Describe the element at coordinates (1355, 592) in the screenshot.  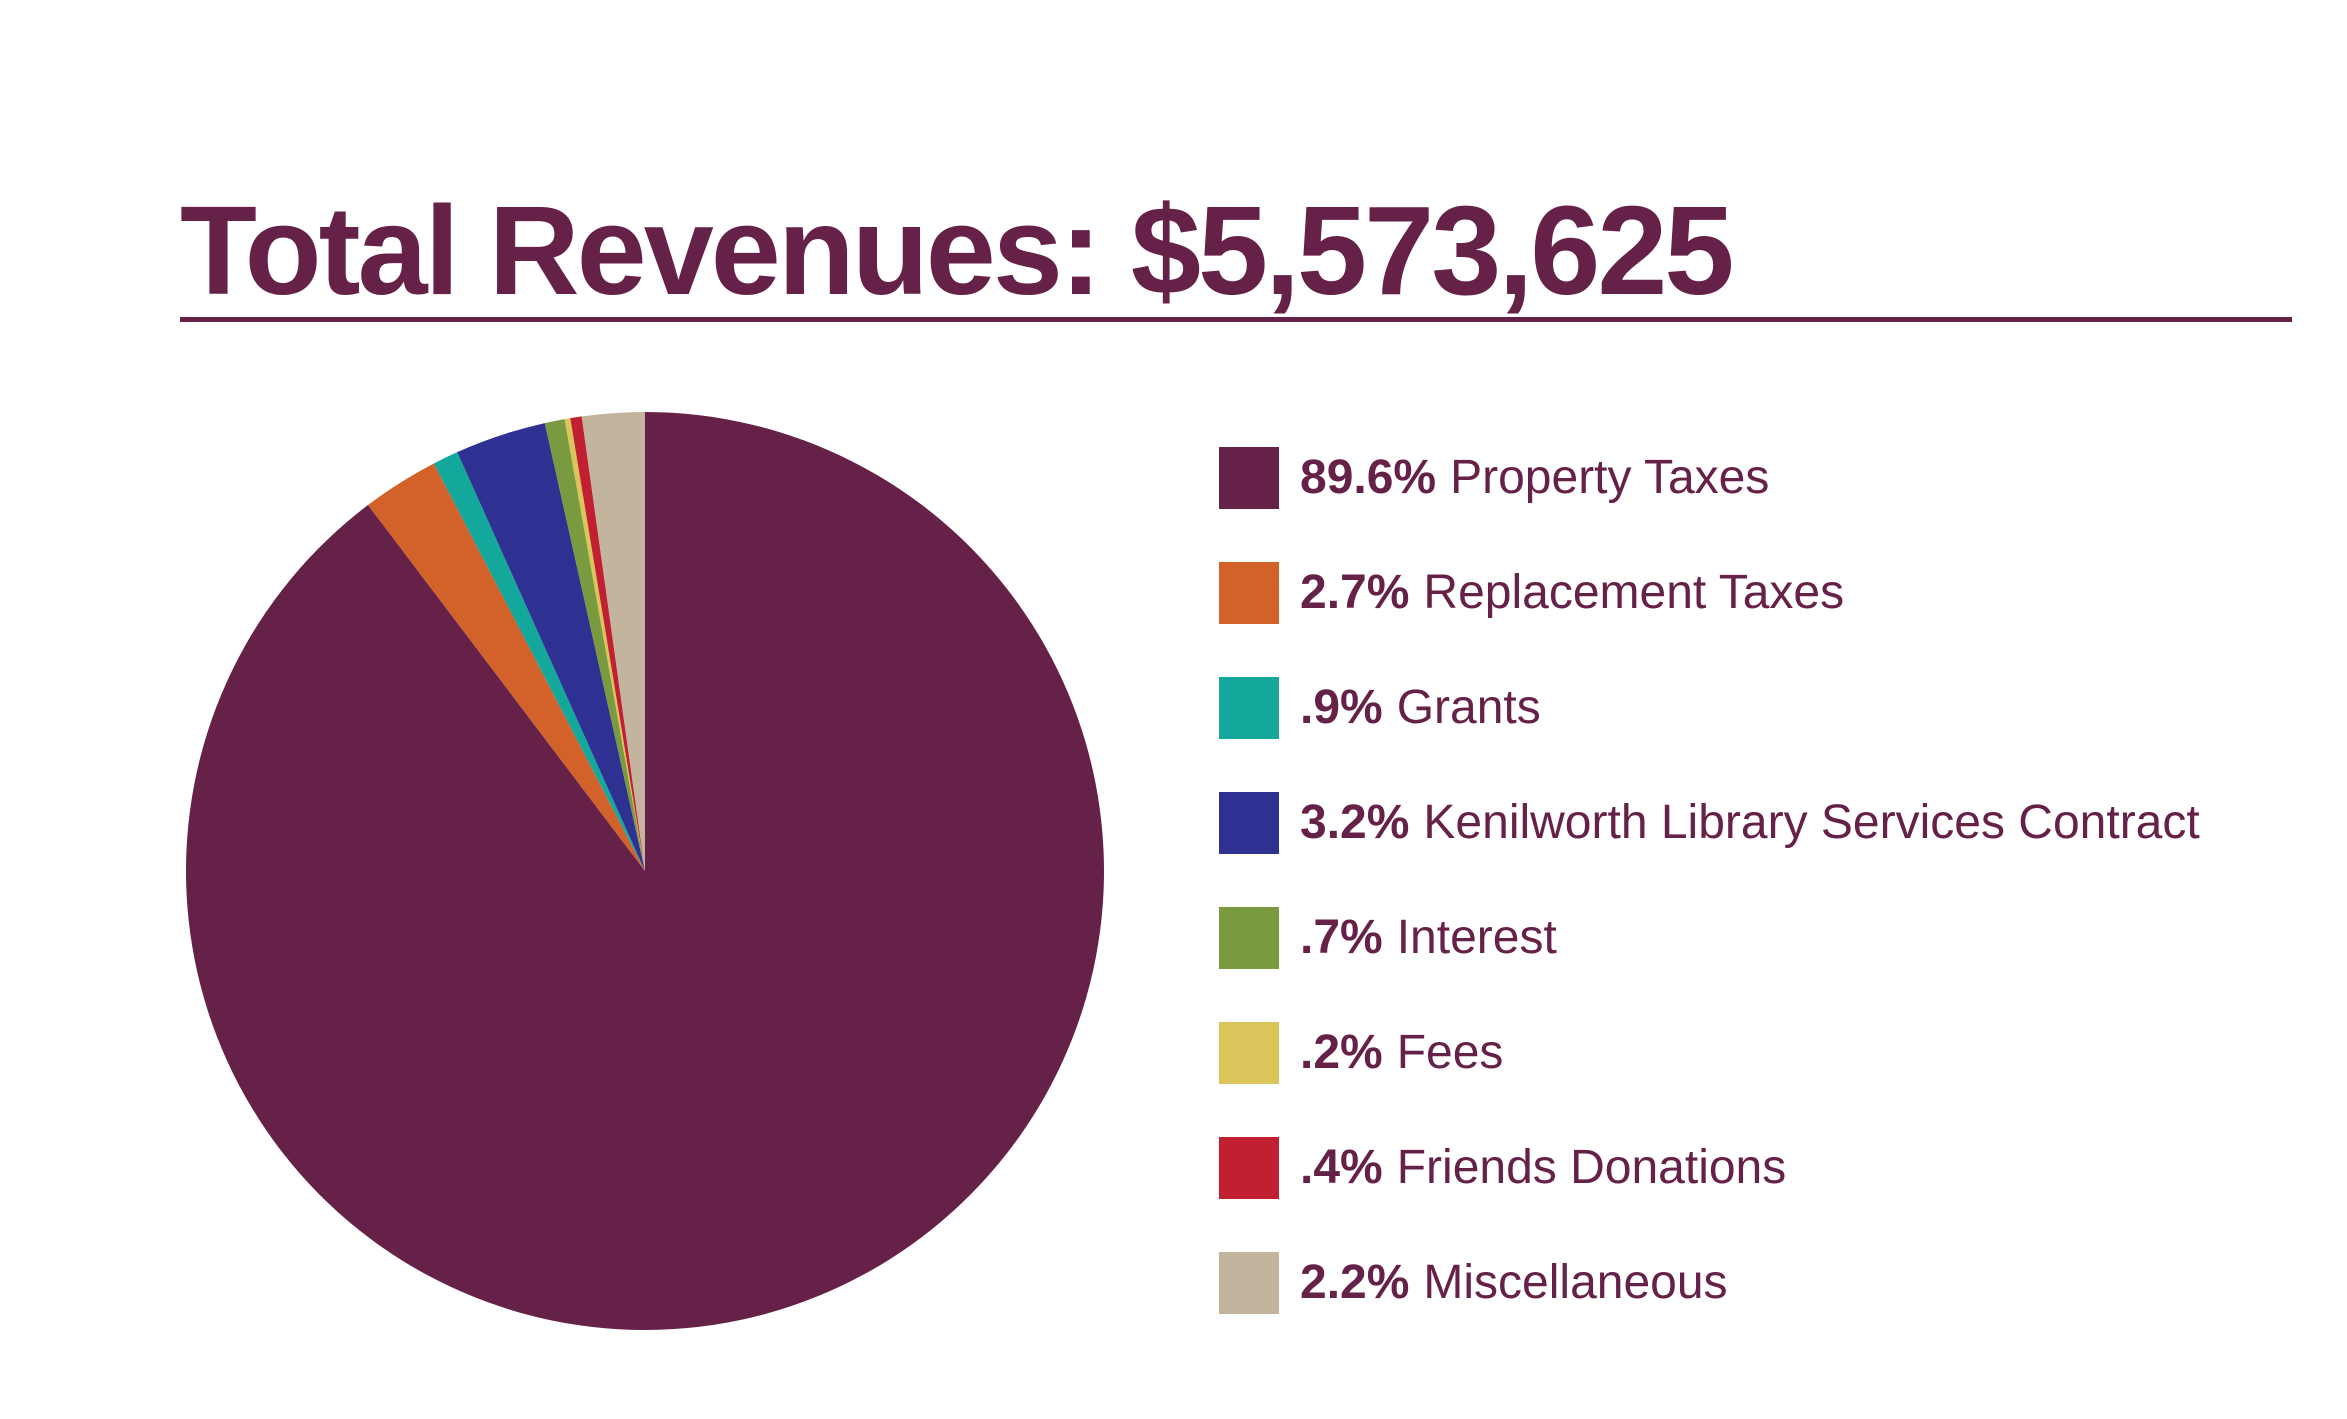
I see `legend-percent: 2.7%` at that location.